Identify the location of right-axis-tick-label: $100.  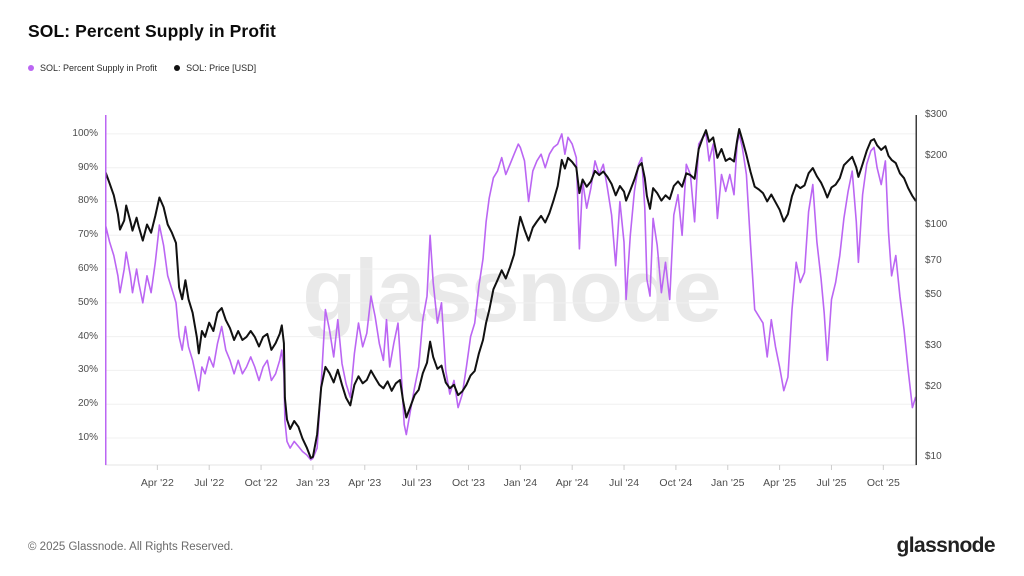
(936, 225).